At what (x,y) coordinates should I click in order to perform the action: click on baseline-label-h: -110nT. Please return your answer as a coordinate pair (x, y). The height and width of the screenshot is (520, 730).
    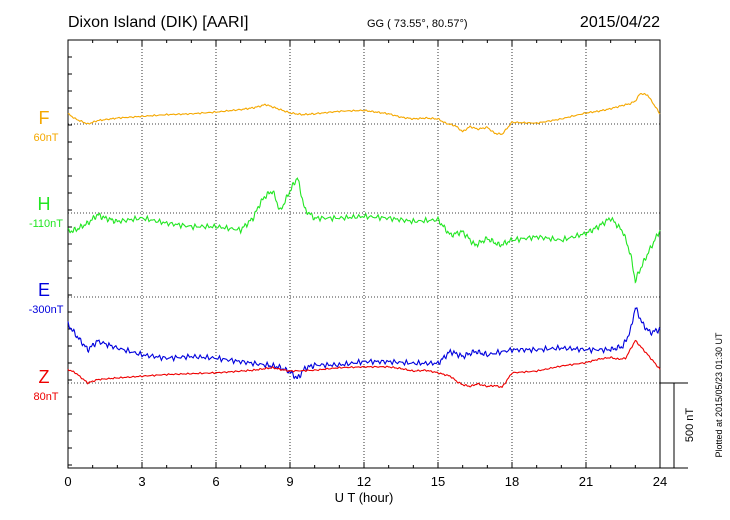
    Looking at the image, I should click on (46, 224).